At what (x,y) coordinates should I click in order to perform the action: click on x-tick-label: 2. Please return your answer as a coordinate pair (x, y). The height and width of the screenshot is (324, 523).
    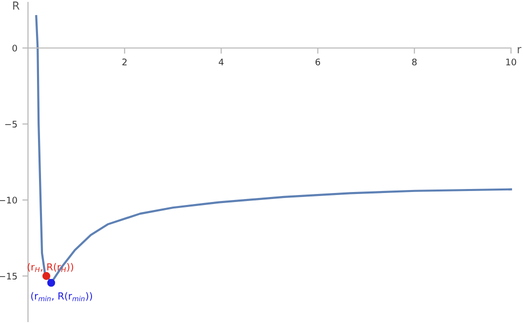
    Looking at the image, I should click on (124, 62).